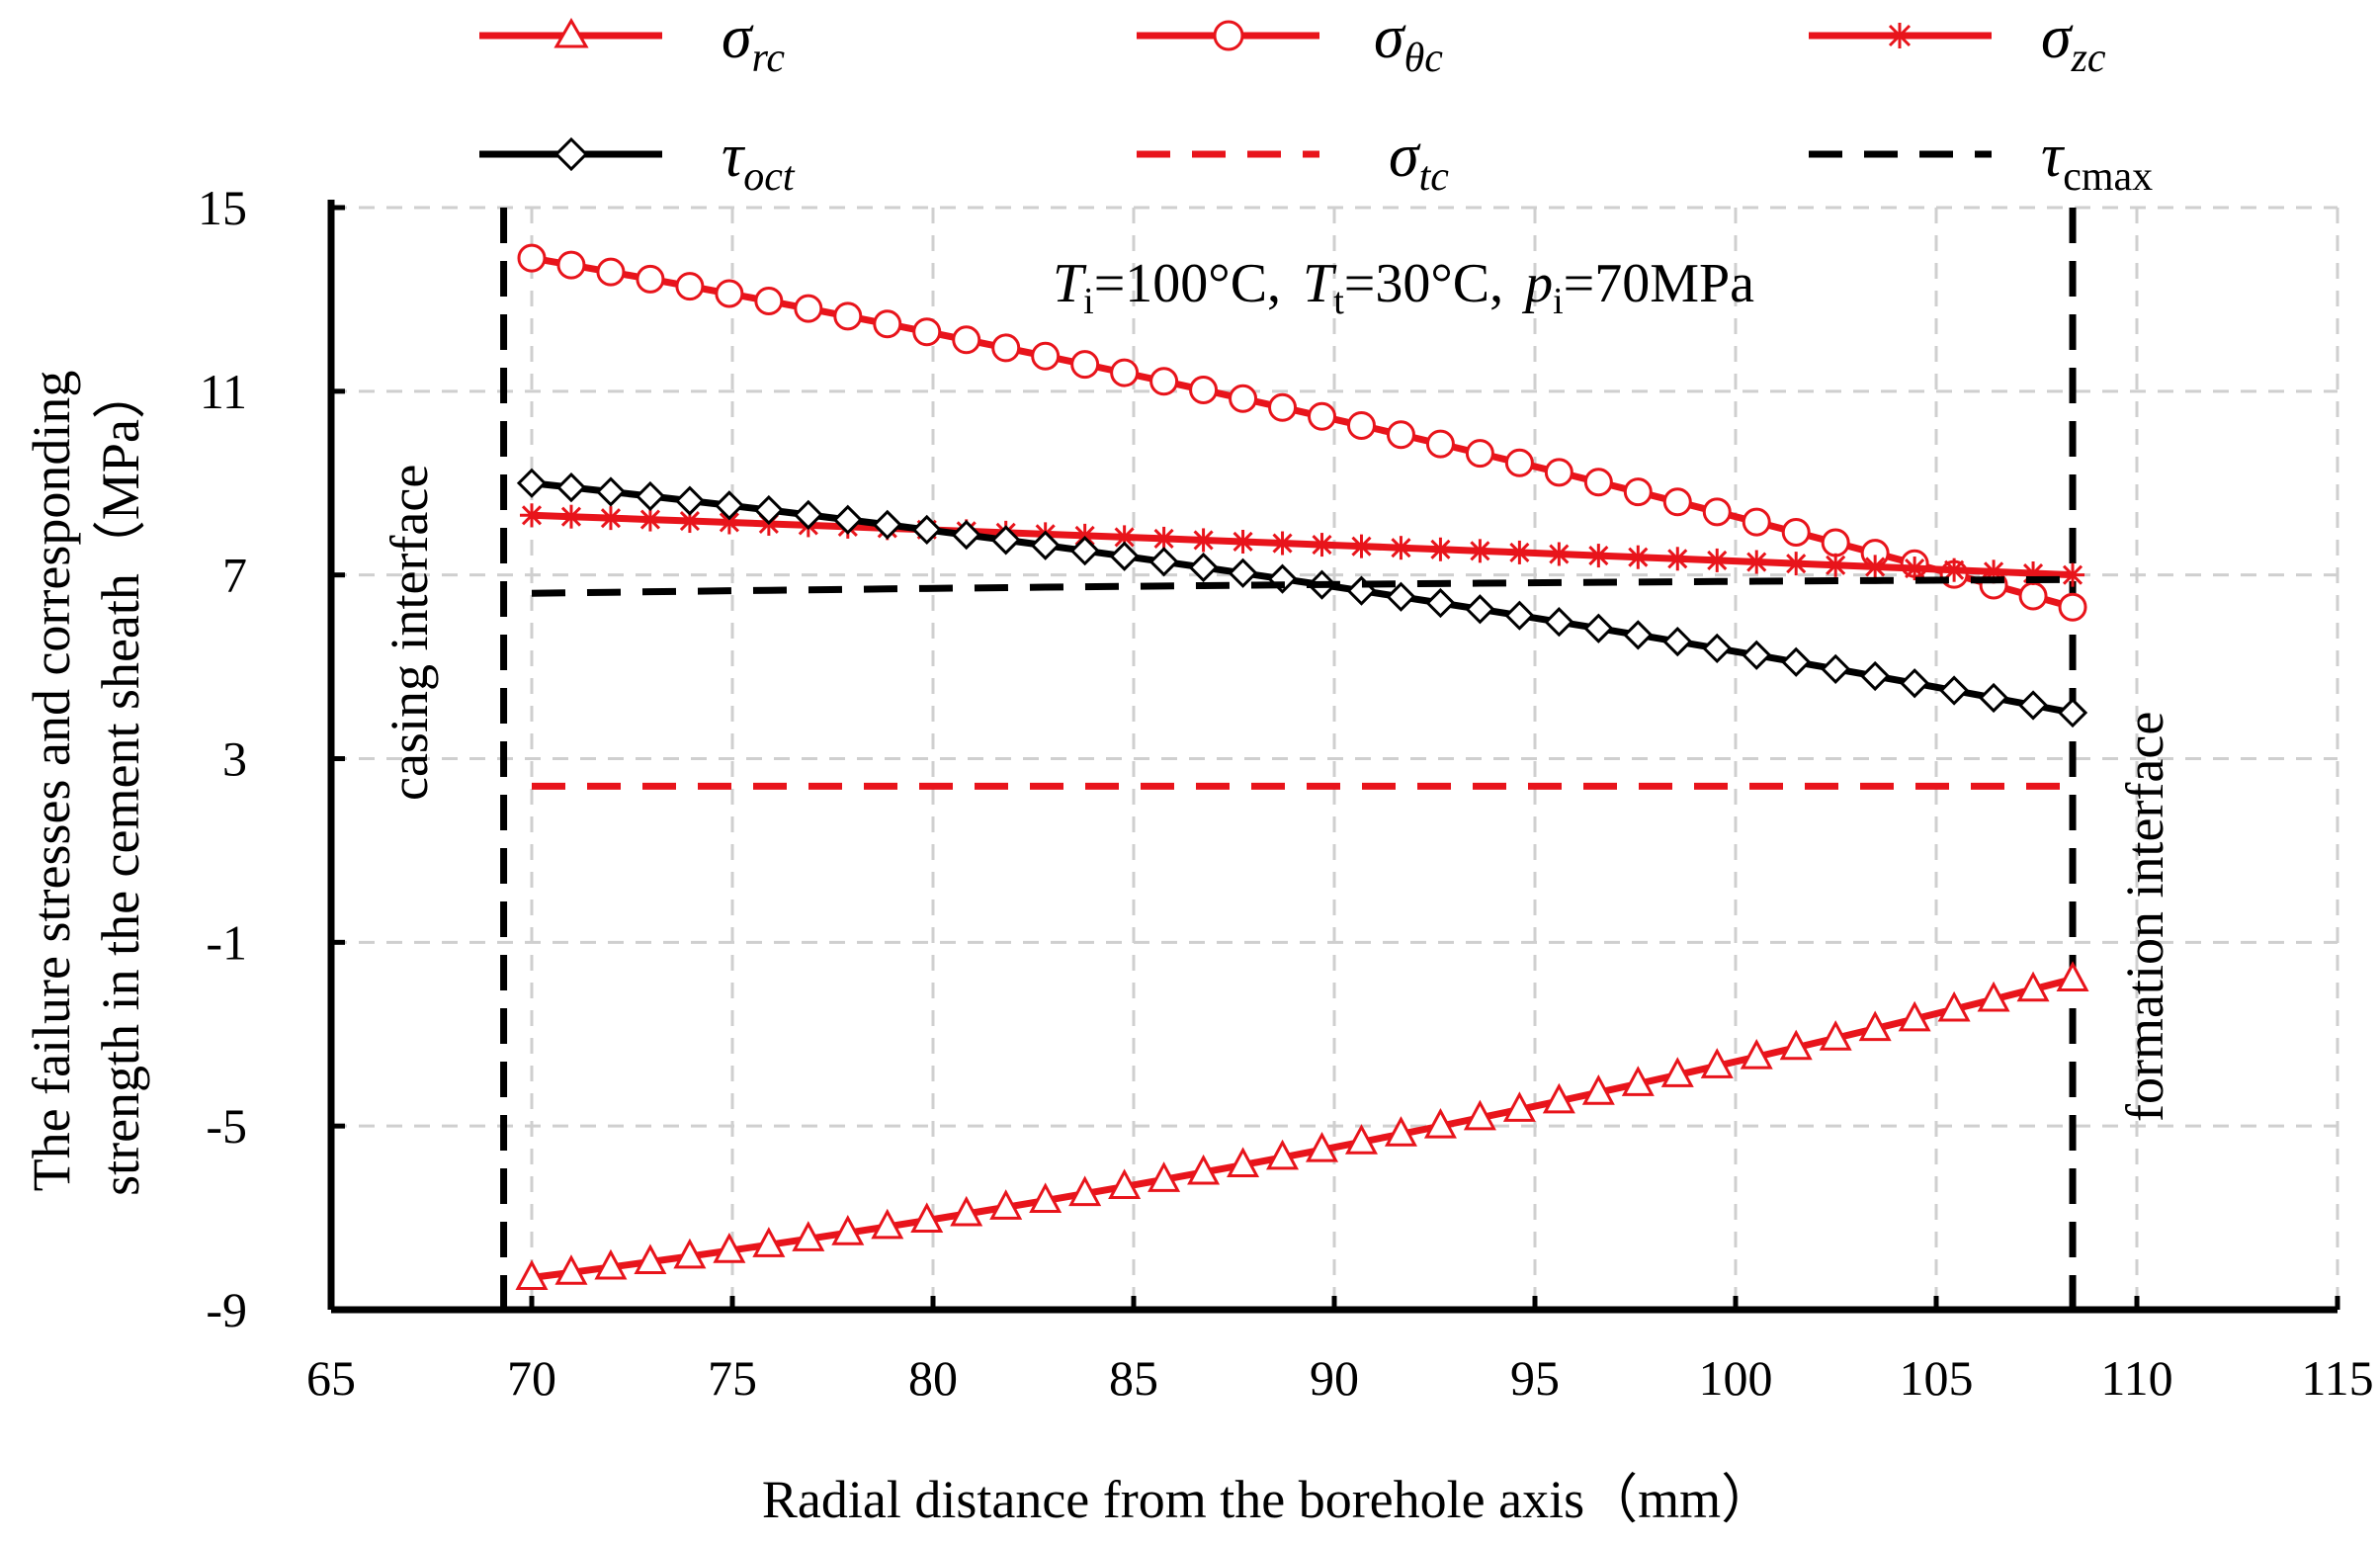 This screenshot has width=2380, height=1543. I want to click on y-axis-title-line1: The failure stresses and corresponding, so click(51, 782).